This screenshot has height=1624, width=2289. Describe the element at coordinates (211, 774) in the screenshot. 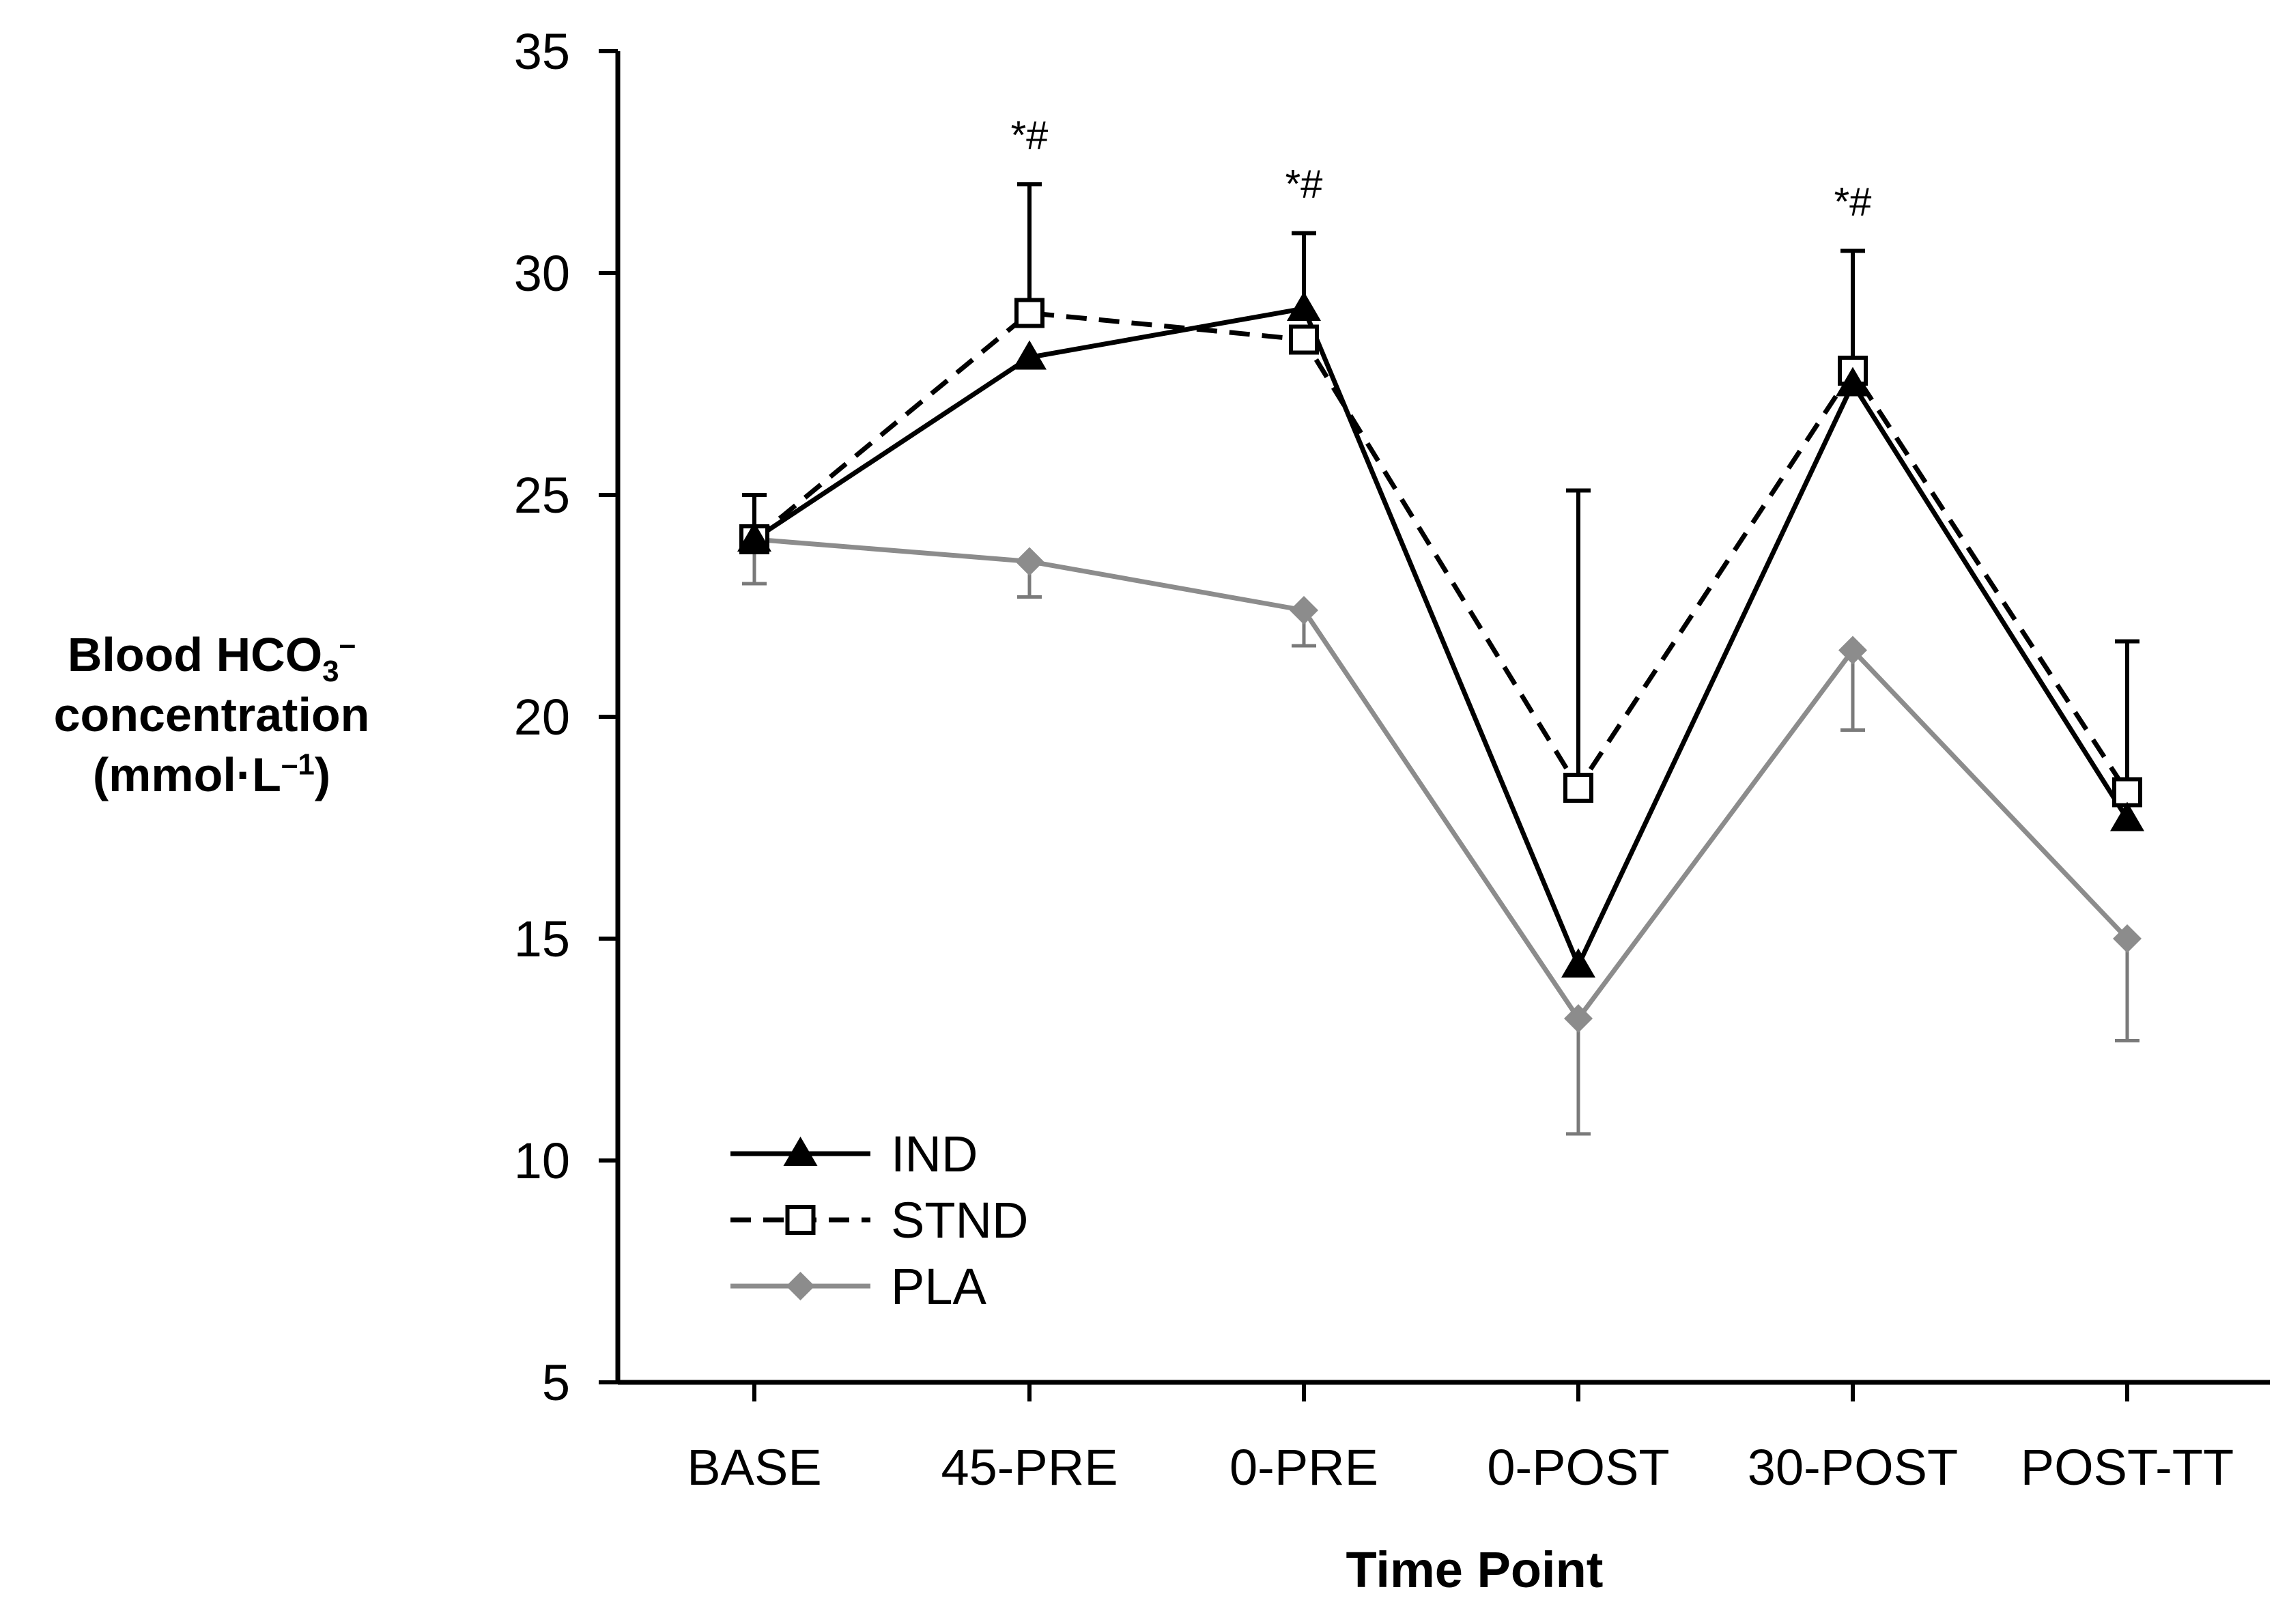

I see `y-axis-label-line-3: (mmol·L–1)` at that location.